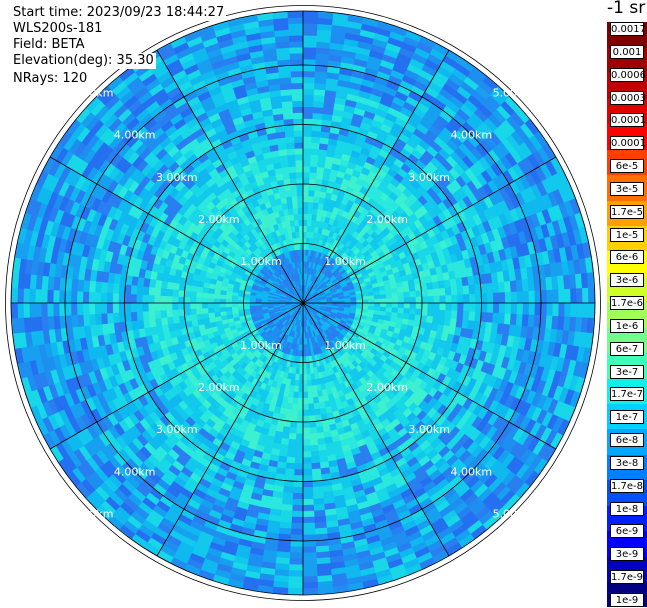  I want to click on colorbar-tick-label: 3e-9, so click(627, 554).